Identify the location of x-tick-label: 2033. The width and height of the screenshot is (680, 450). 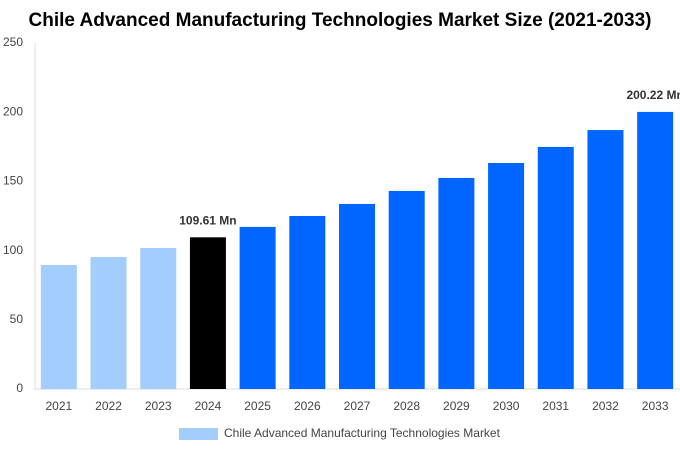
(655, 406).